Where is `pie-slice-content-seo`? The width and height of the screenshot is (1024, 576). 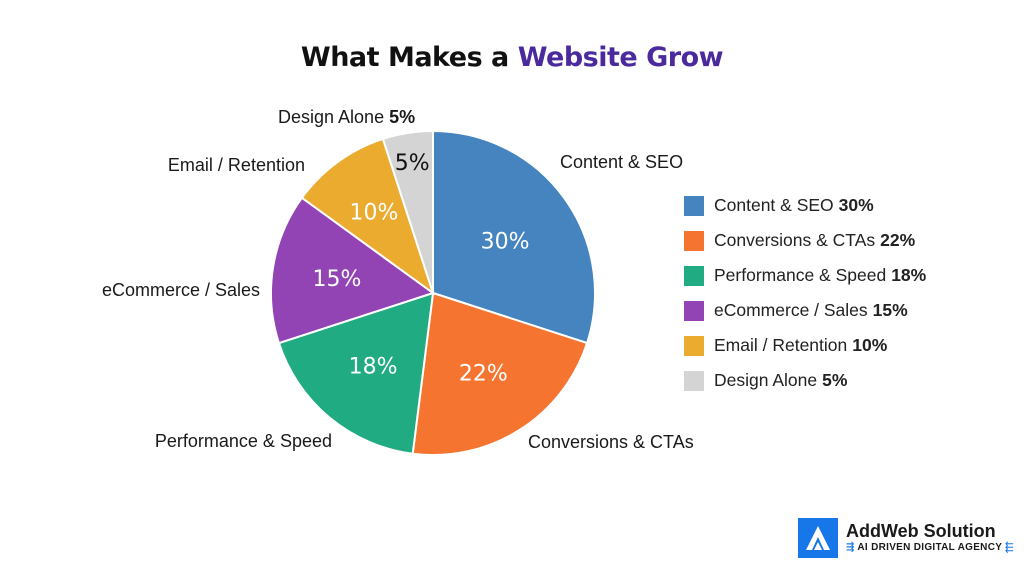
pie-slice-content-seo is located at coordinates (514, 237).